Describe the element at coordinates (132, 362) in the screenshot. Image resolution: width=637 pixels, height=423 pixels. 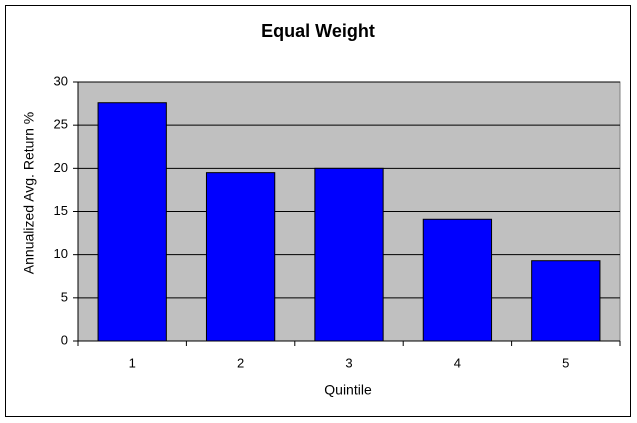
I see `x-tick-label: 1` at that location.